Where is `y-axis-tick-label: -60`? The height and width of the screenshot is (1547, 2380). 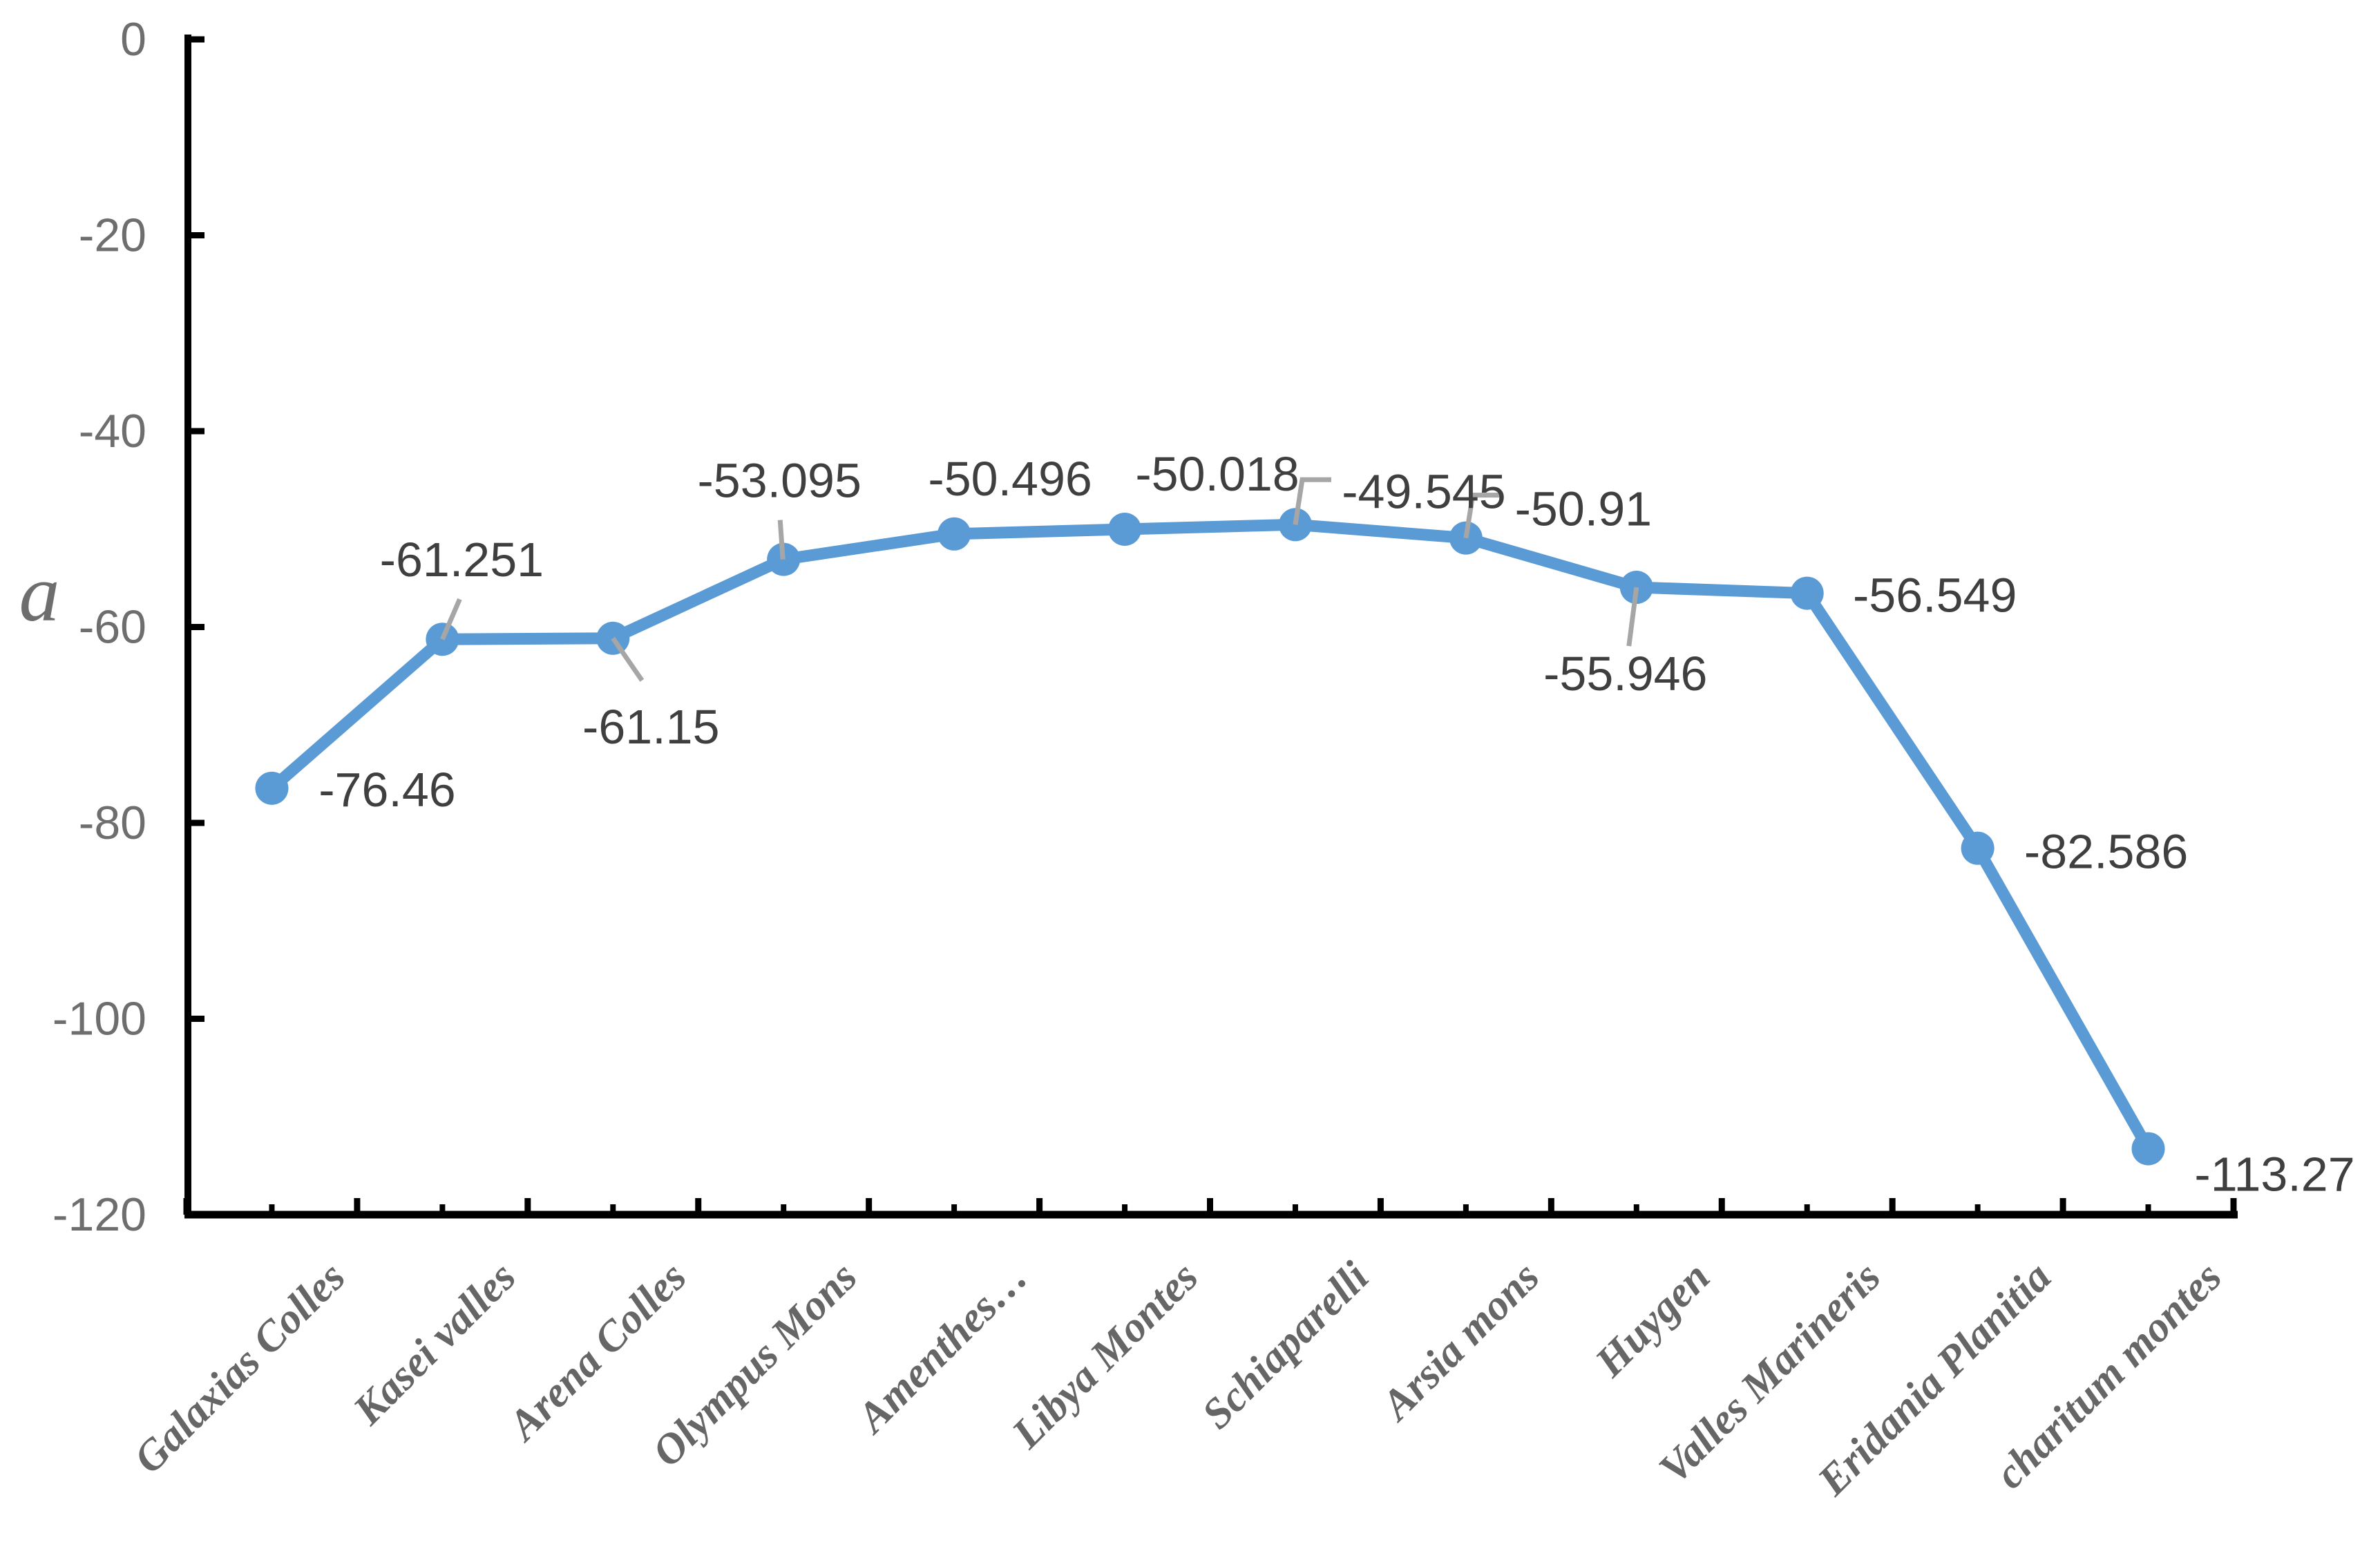 y-axis-tick-label: -60 is located at coordinates (112, 627).